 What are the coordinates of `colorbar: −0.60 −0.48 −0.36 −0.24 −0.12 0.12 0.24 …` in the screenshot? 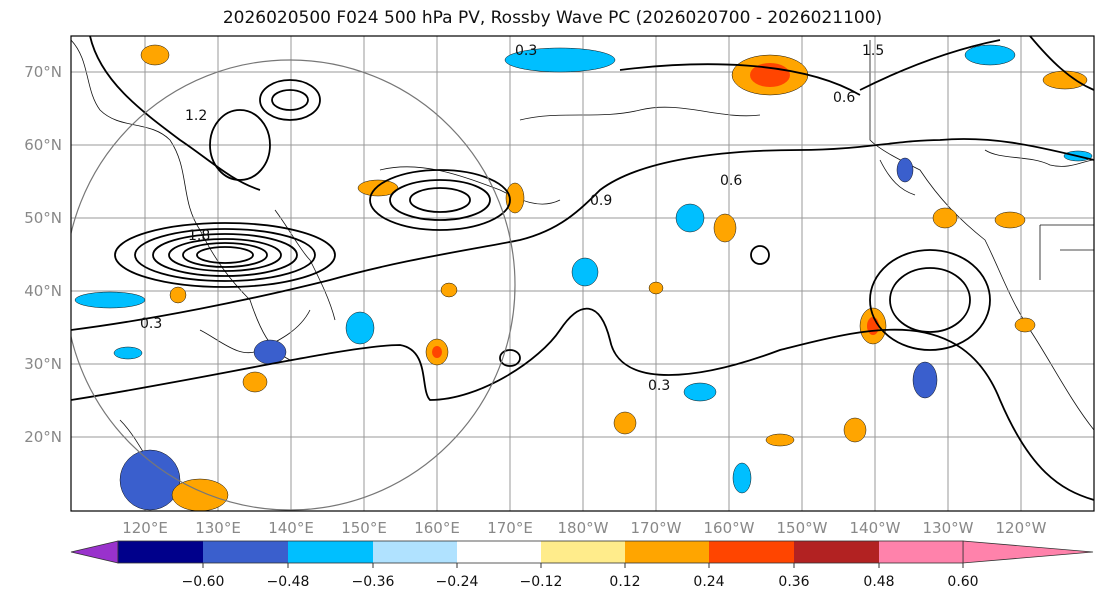 It's located at (582, 565).